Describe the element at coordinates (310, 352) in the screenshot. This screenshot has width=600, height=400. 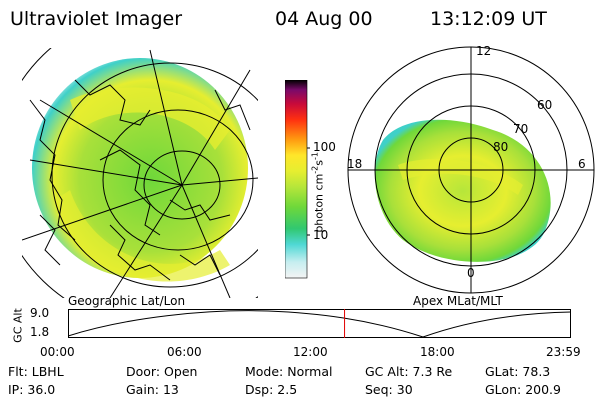
I see `time-tick-1200: 12:00` at that location.